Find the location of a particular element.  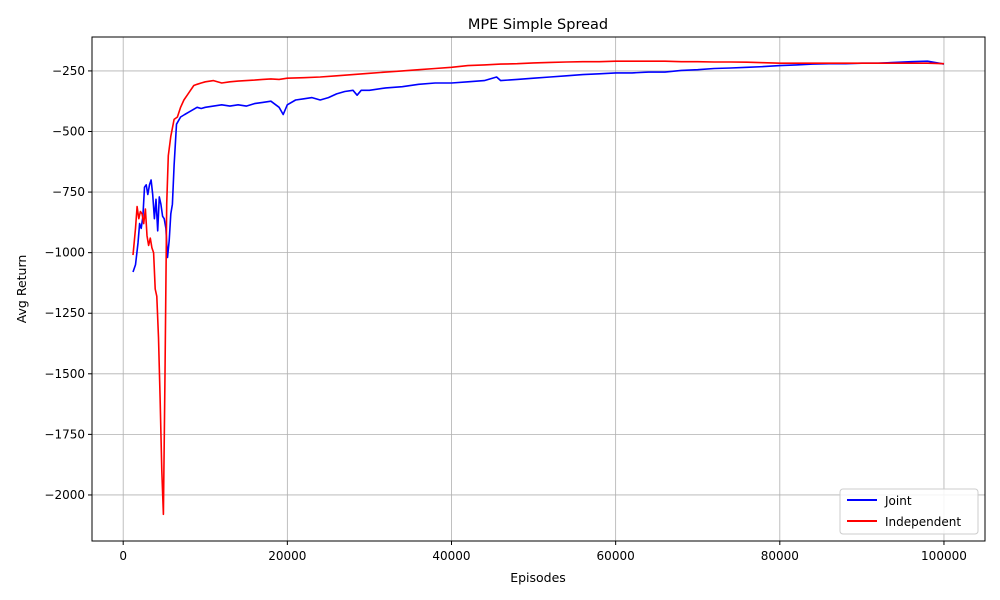

x-tick-label: 80000 is located at coordinates (780, 556).